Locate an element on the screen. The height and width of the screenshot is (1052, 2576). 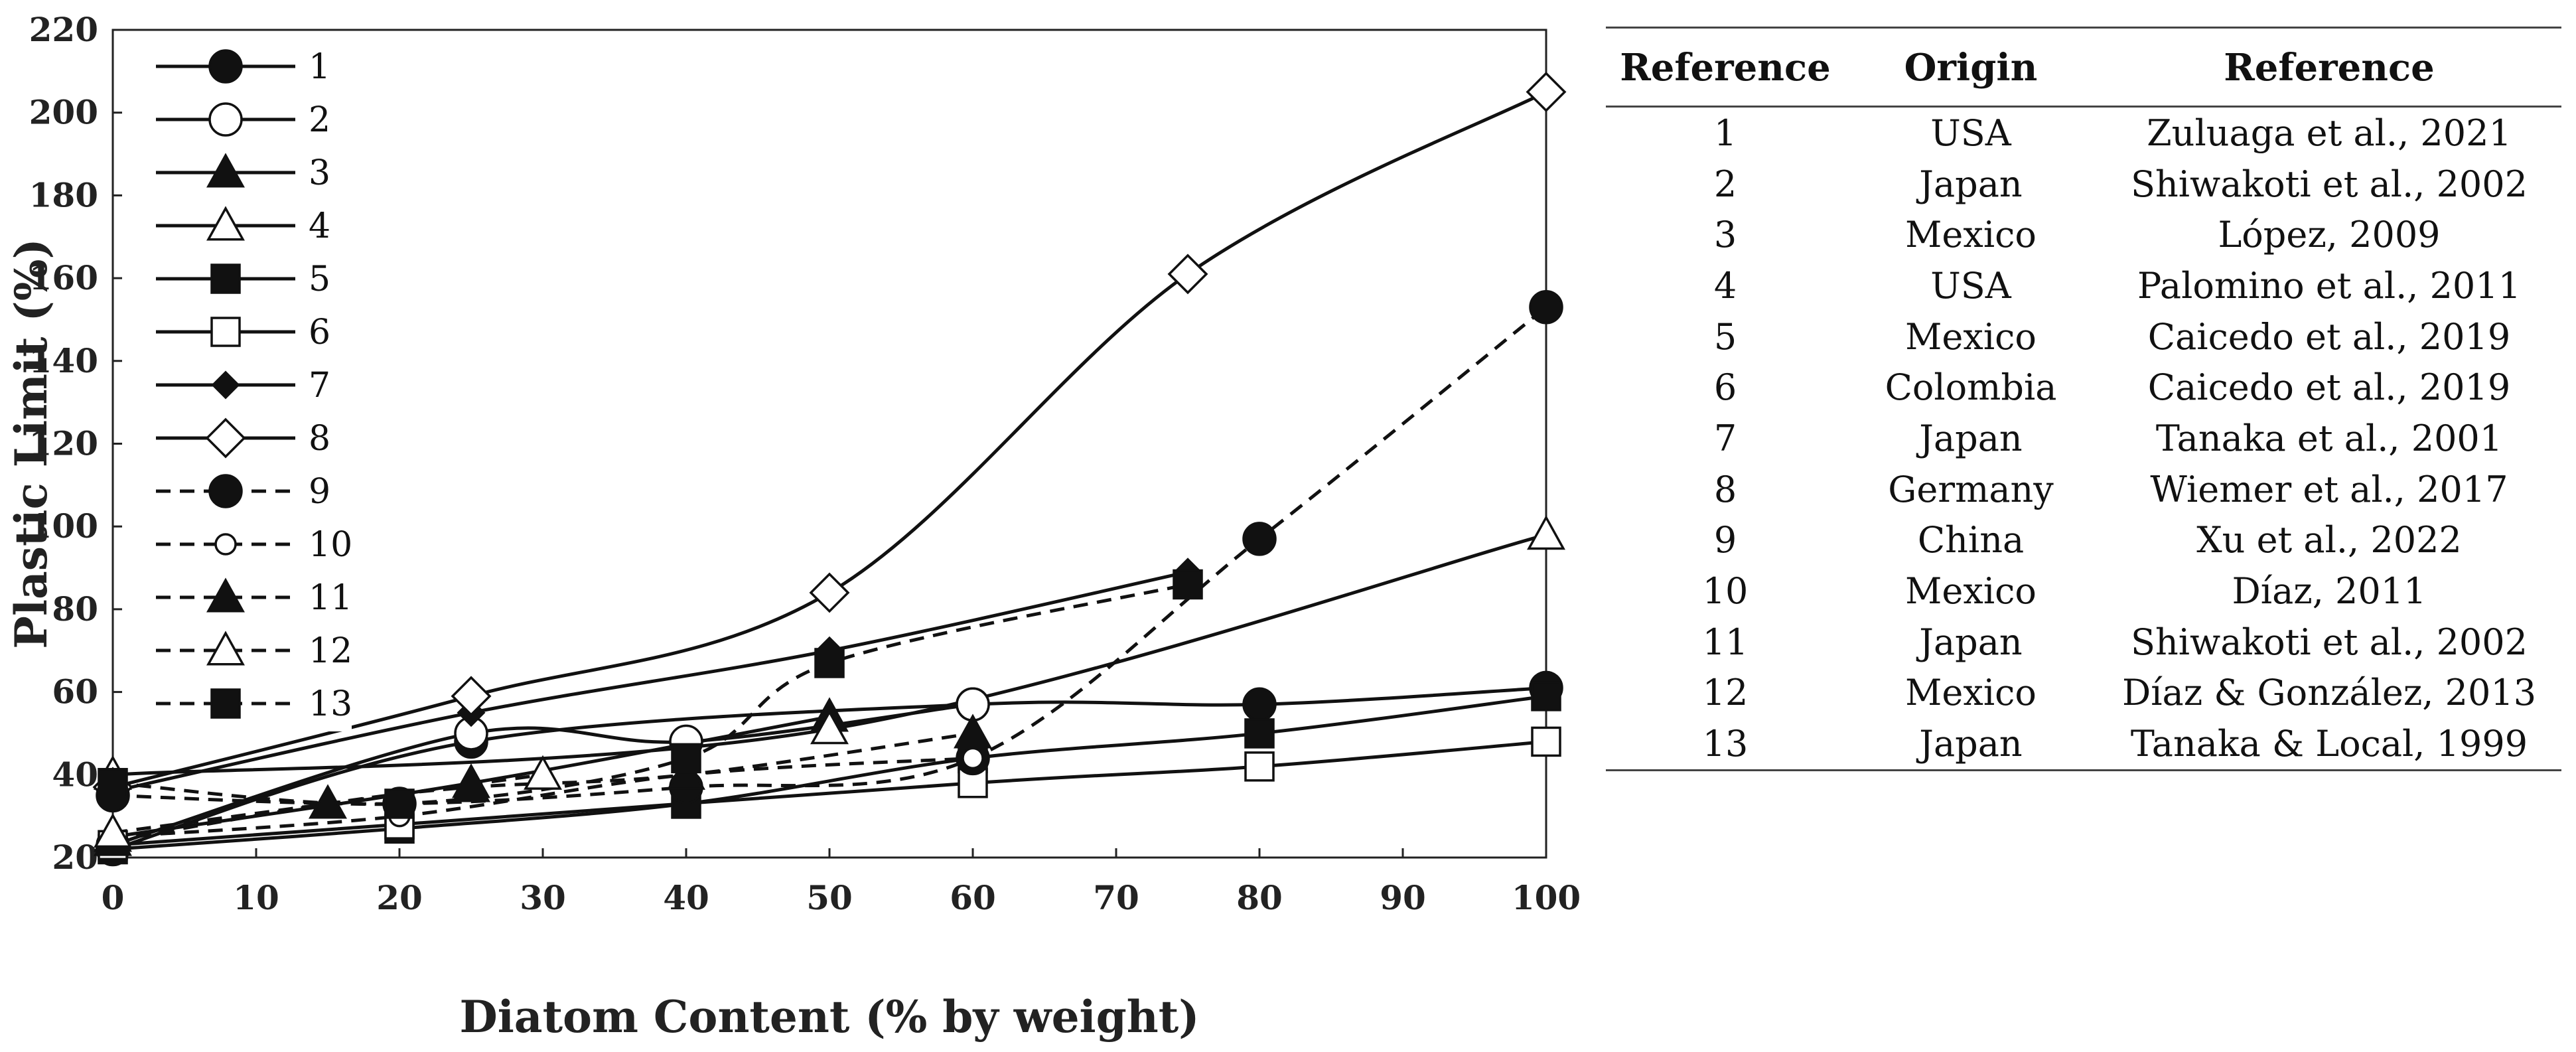
x-tick-label: 20 is located at coordinates (400, 897).